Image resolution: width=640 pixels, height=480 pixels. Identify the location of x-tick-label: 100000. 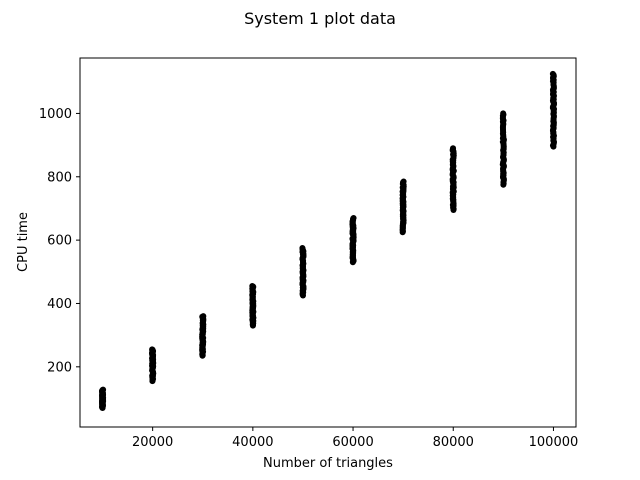
(554, 442).